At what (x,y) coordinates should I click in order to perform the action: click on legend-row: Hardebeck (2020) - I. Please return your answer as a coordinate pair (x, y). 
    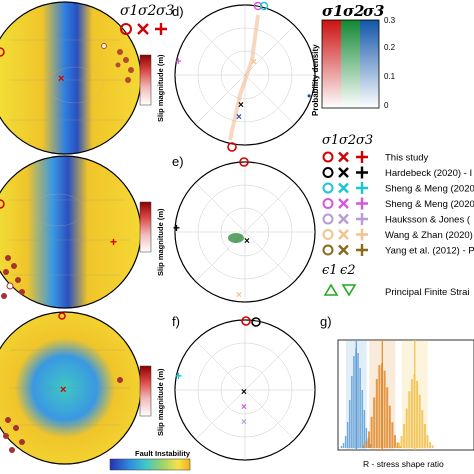
    Looking at the image, I should click on (397, 172).